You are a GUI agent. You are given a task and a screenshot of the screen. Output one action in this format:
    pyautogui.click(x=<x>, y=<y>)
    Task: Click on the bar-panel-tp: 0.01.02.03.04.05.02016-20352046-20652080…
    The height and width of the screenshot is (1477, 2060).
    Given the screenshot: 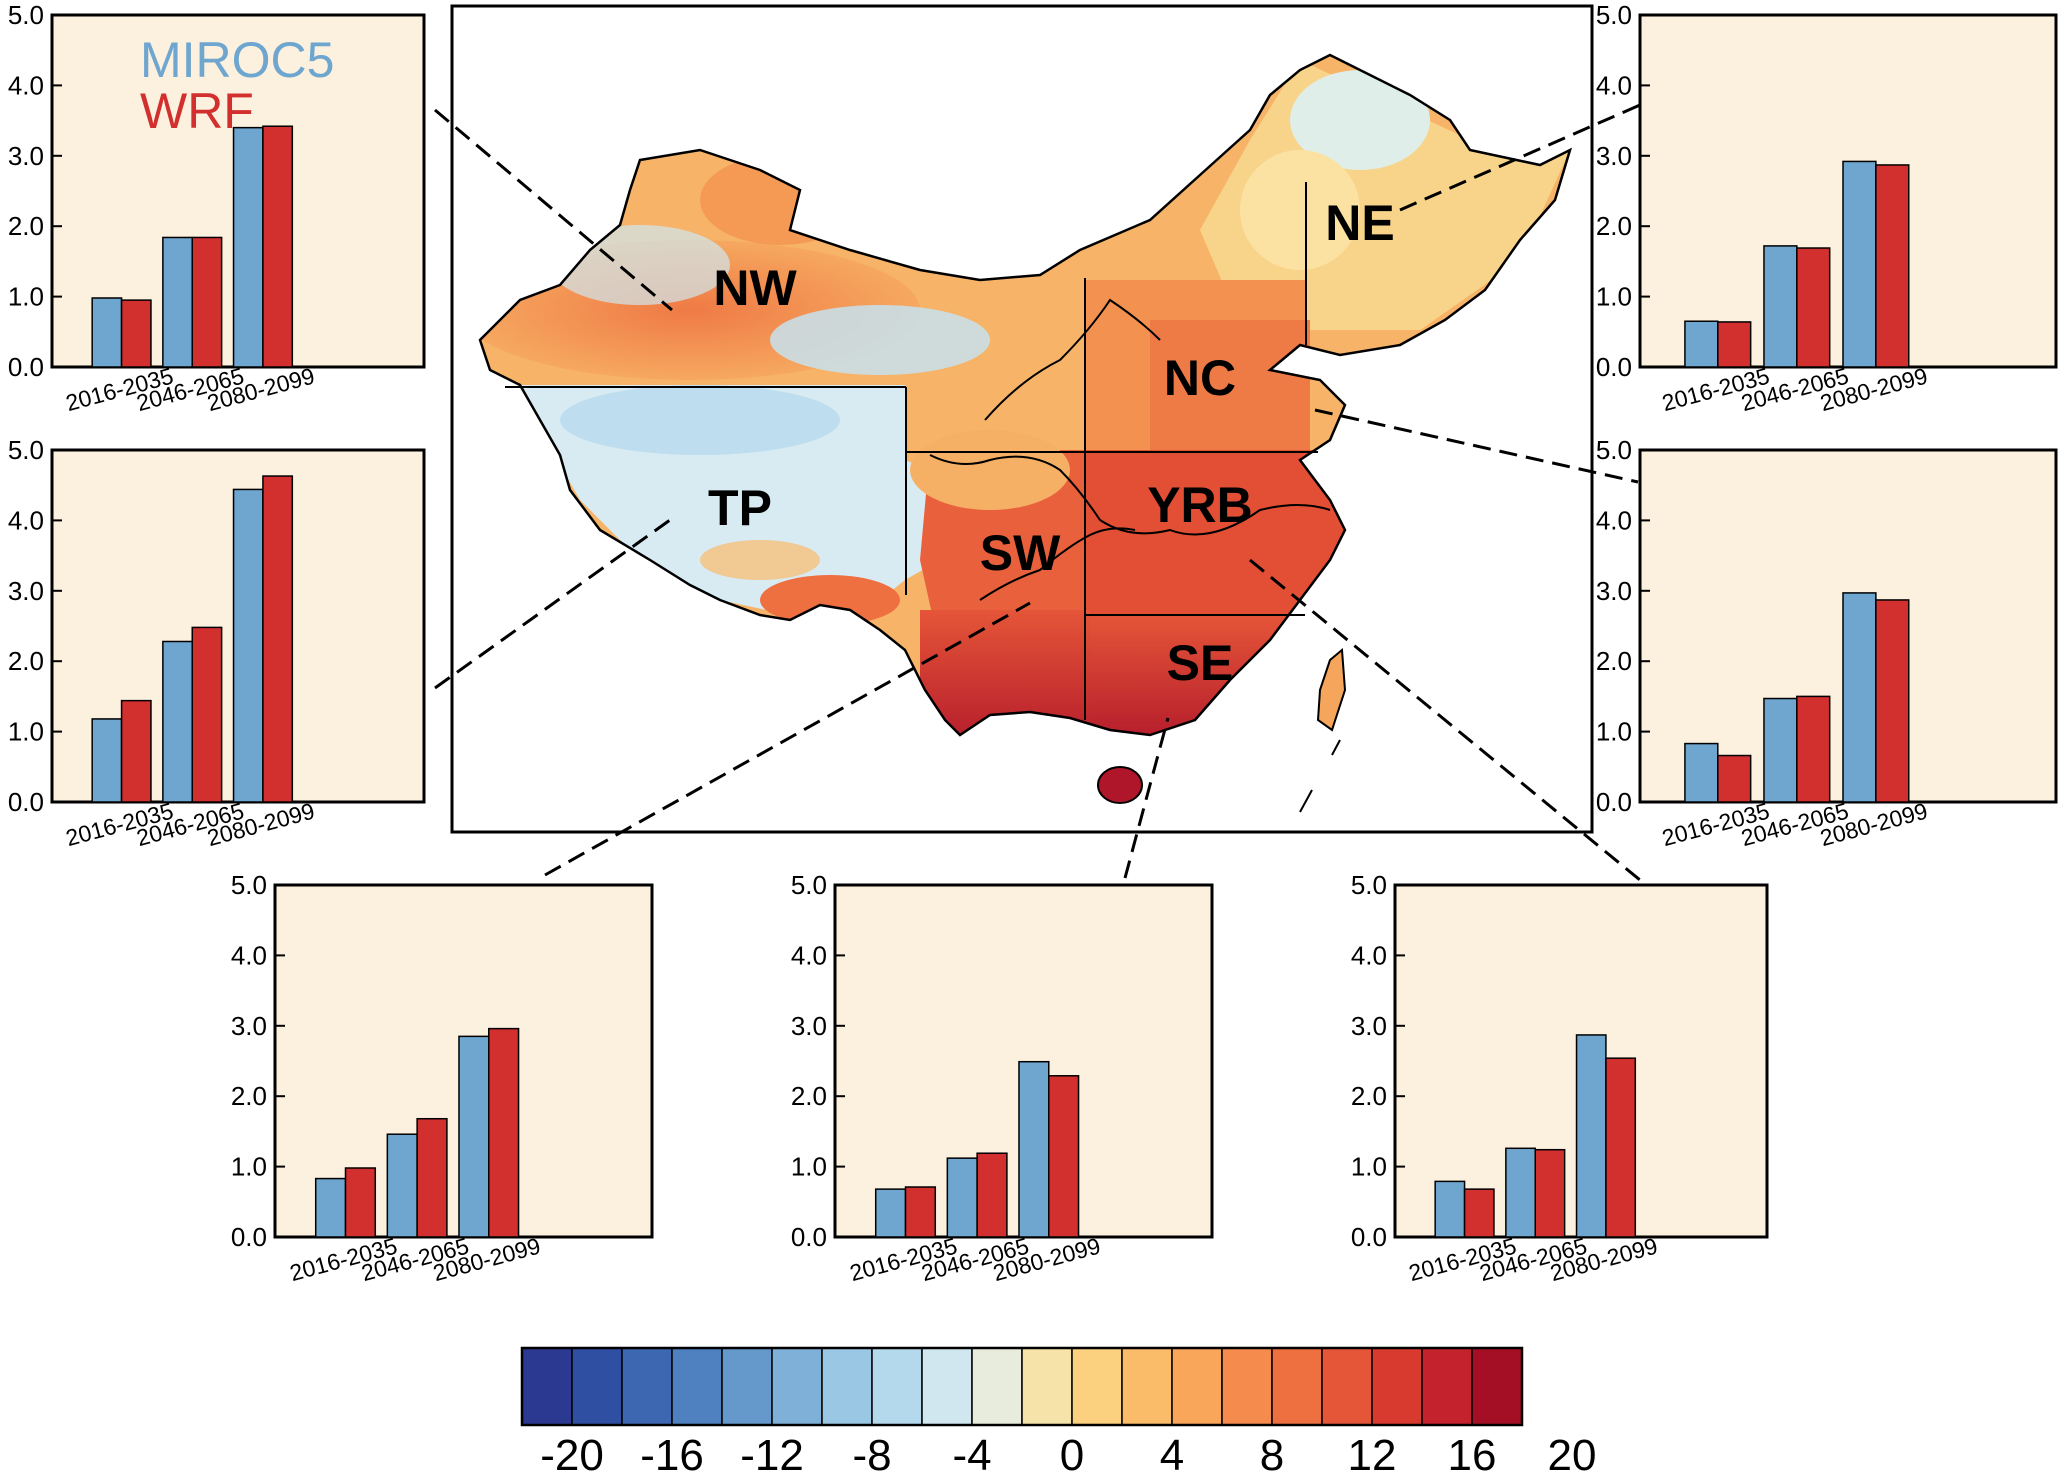 What is the action you would take?
    pyautogui.click(x=217, y=643)
    